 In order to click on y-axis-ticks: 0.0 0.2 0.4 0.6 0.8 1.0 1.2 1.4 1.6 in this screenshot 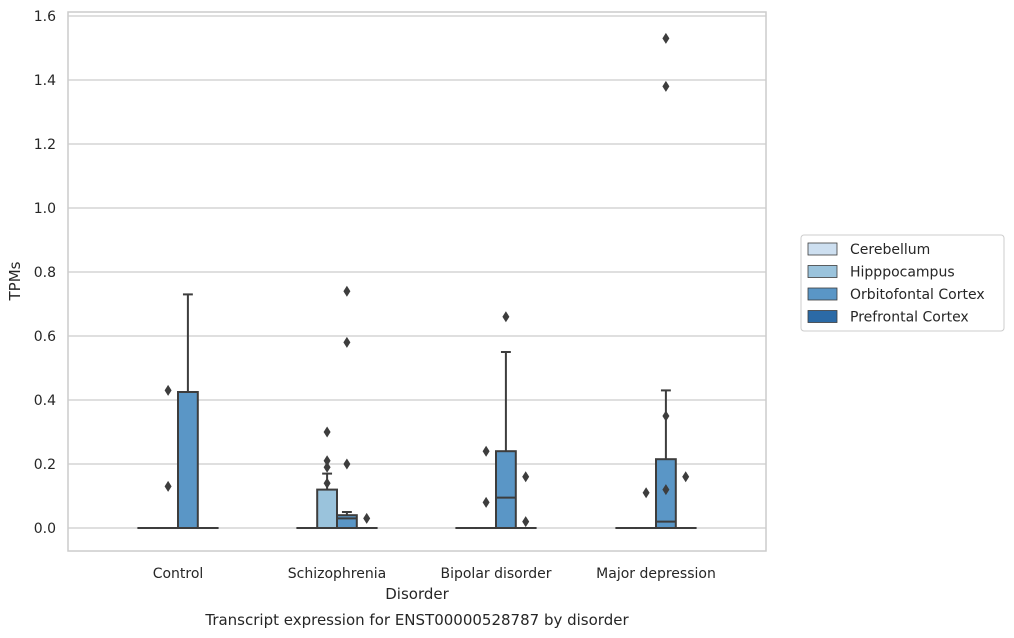, I will do `click(45, 273)`.